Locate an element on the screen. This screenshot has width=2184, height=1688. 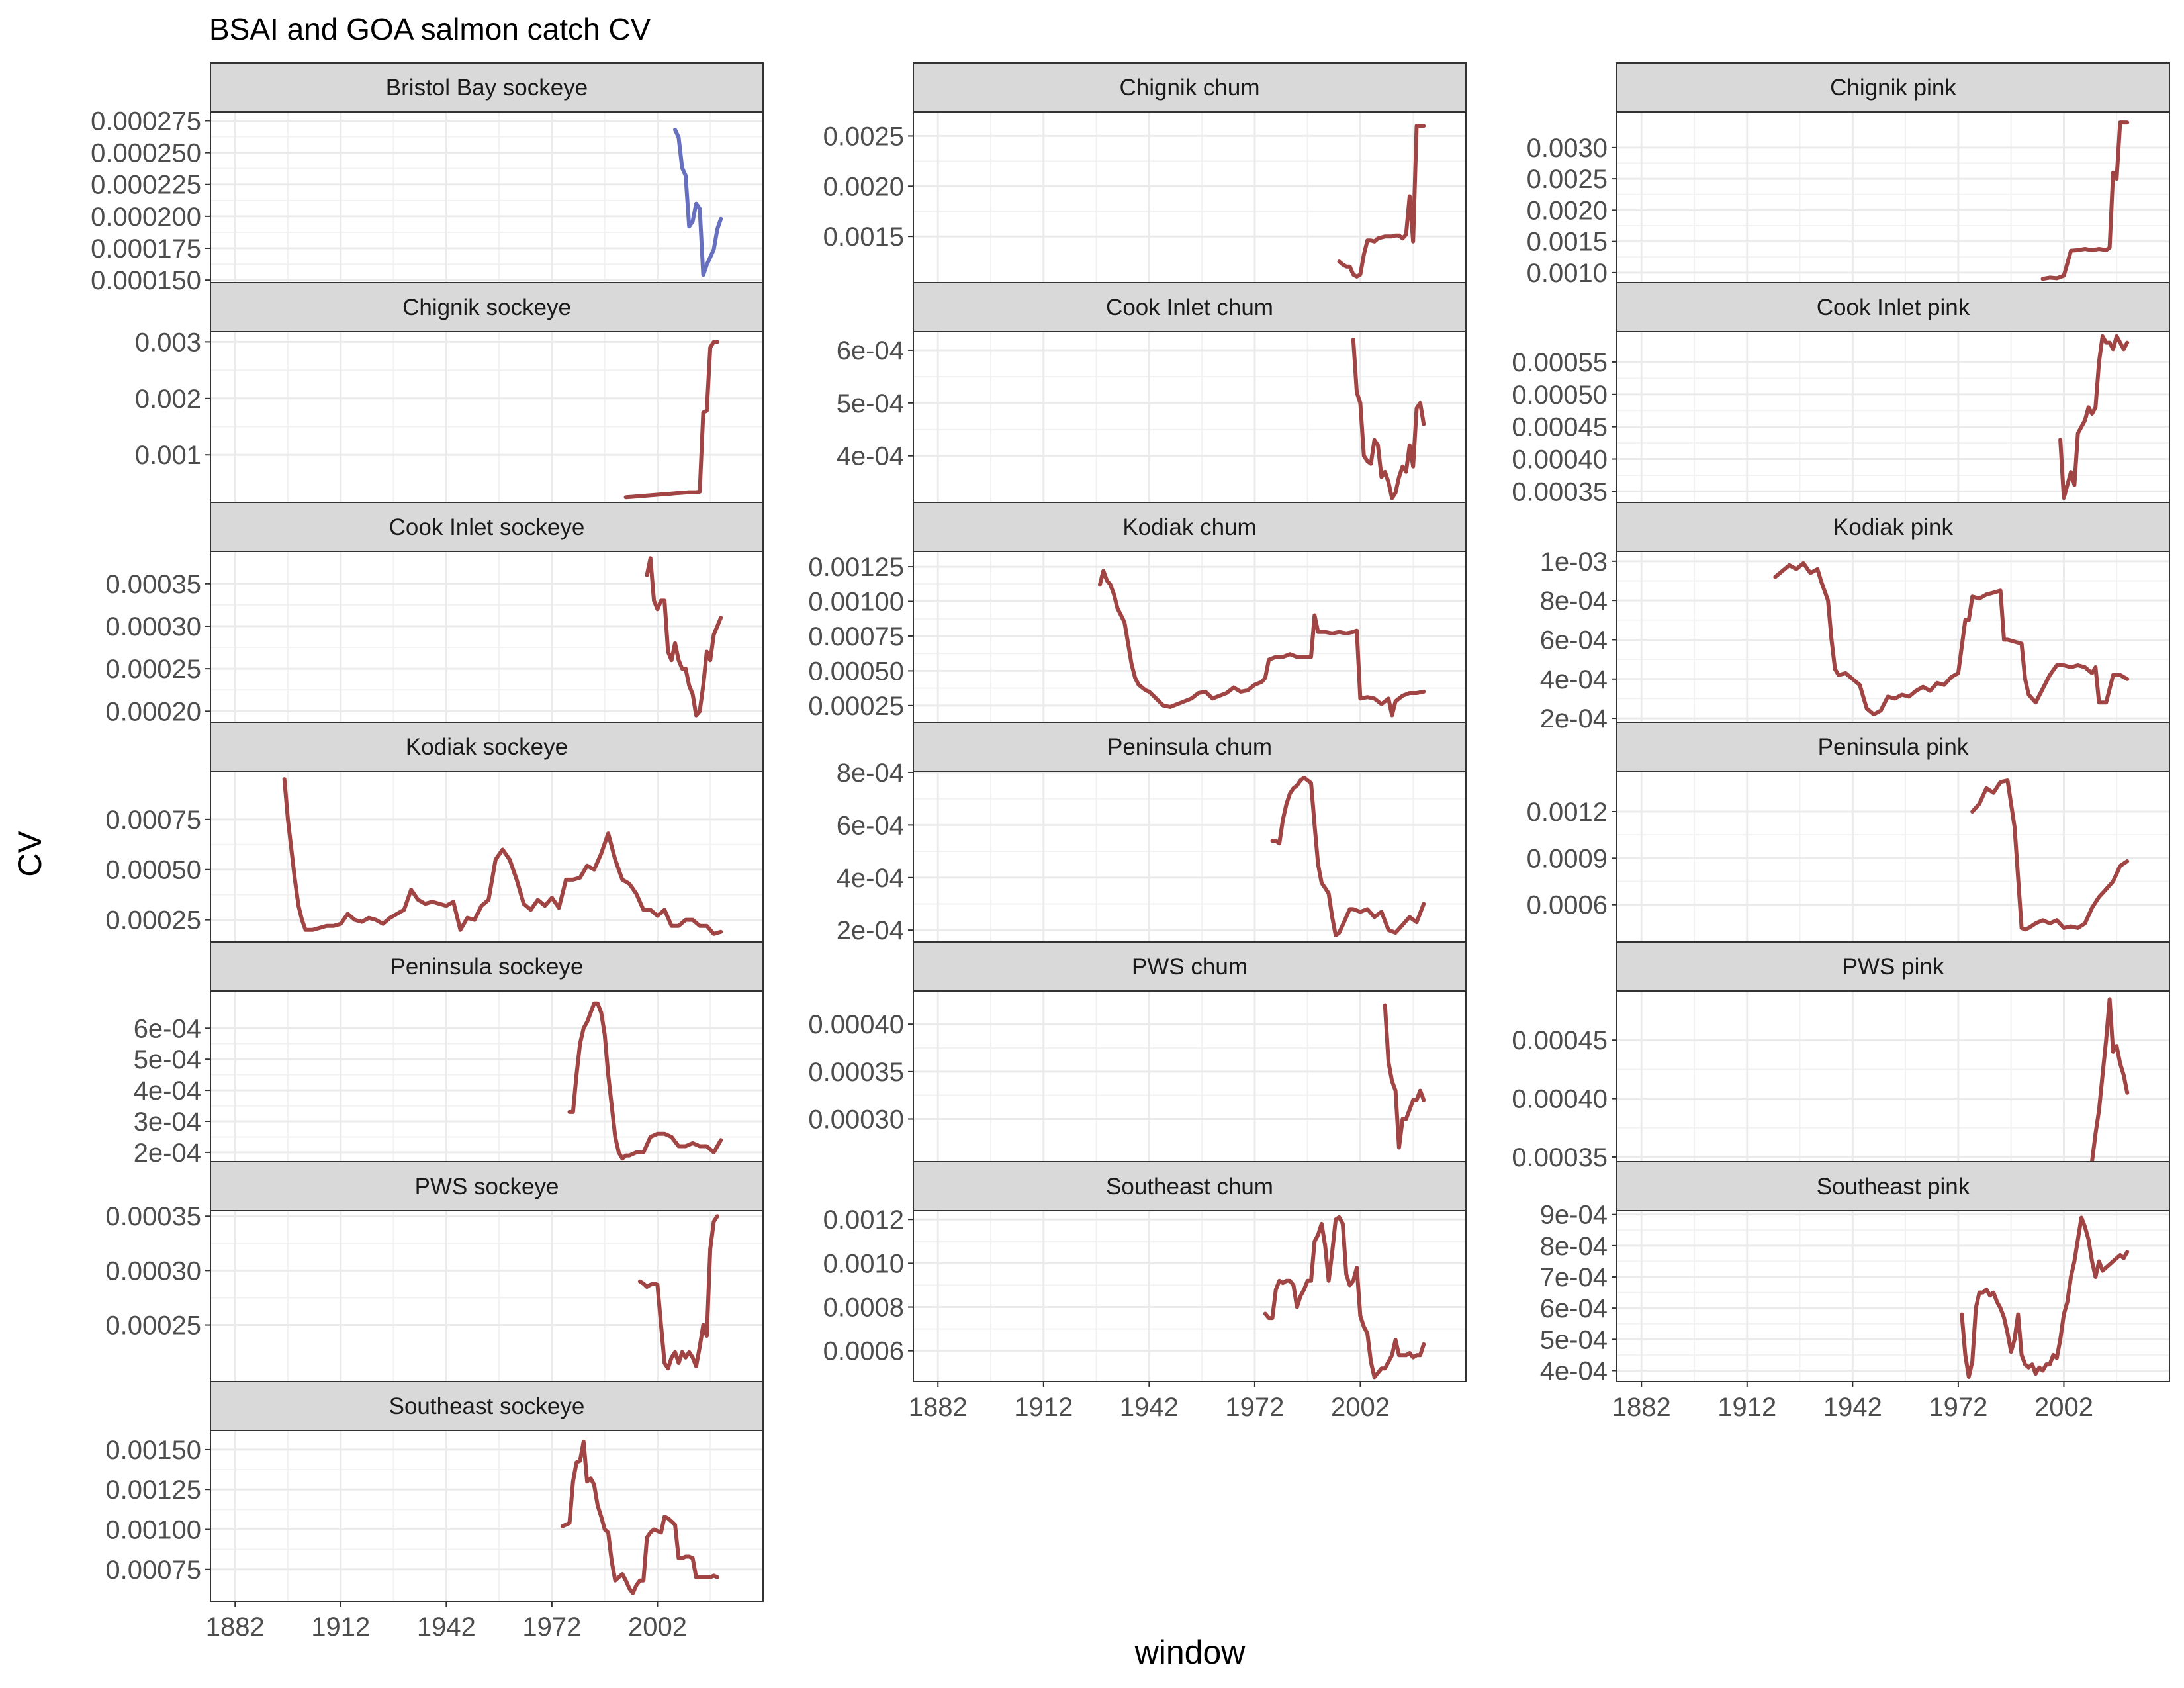
panel-pws-chum: 0.00030 0.00035 0.00040 PWS chum is located at coordinates (1137, 1051).